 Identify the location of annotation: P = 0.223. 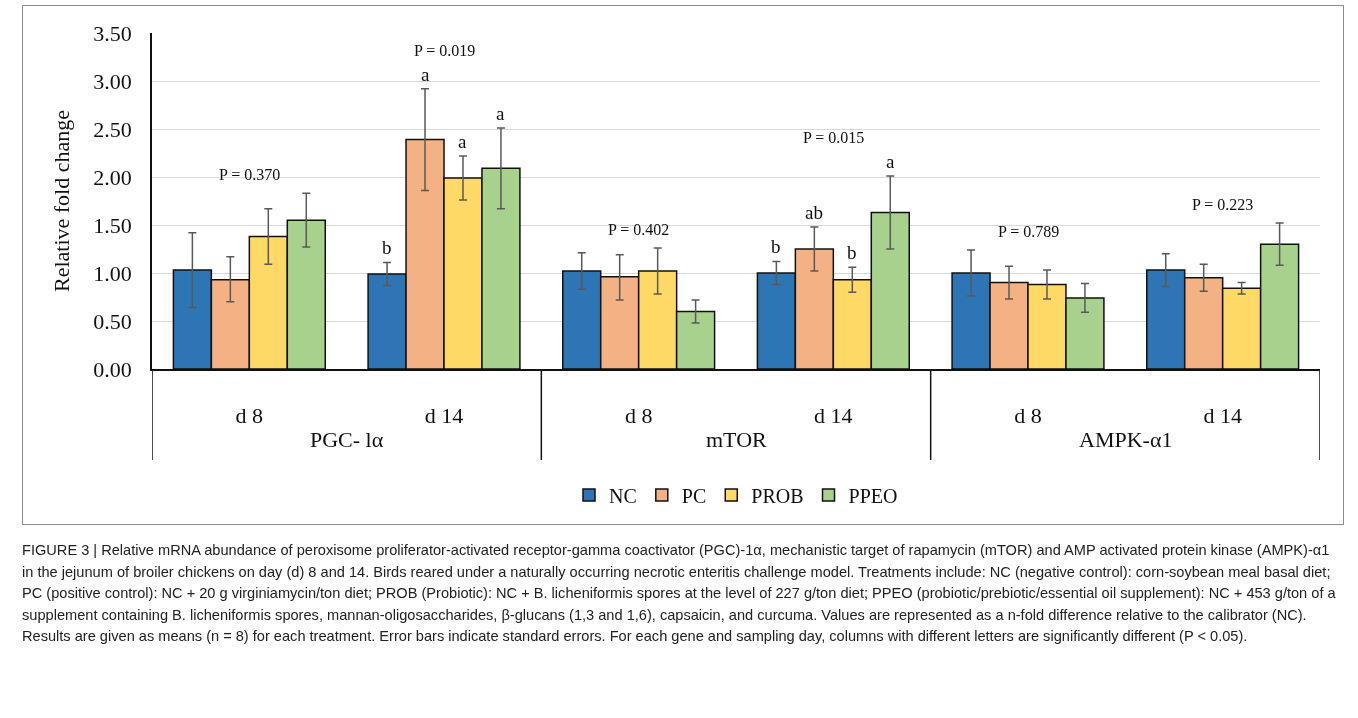
(1223, 204).